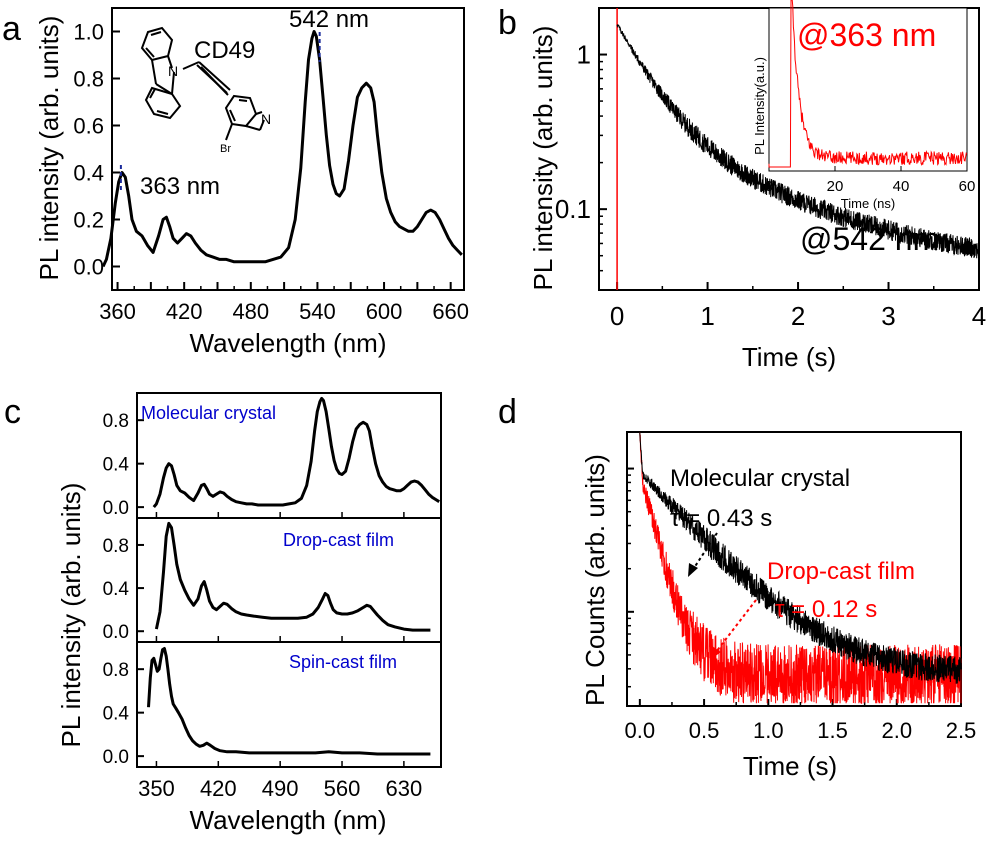  What do you see at coordinates (342, 788) in the screenshot?
I see `panel-c-x-tick-label: 560` at bounding box center [342, 788].